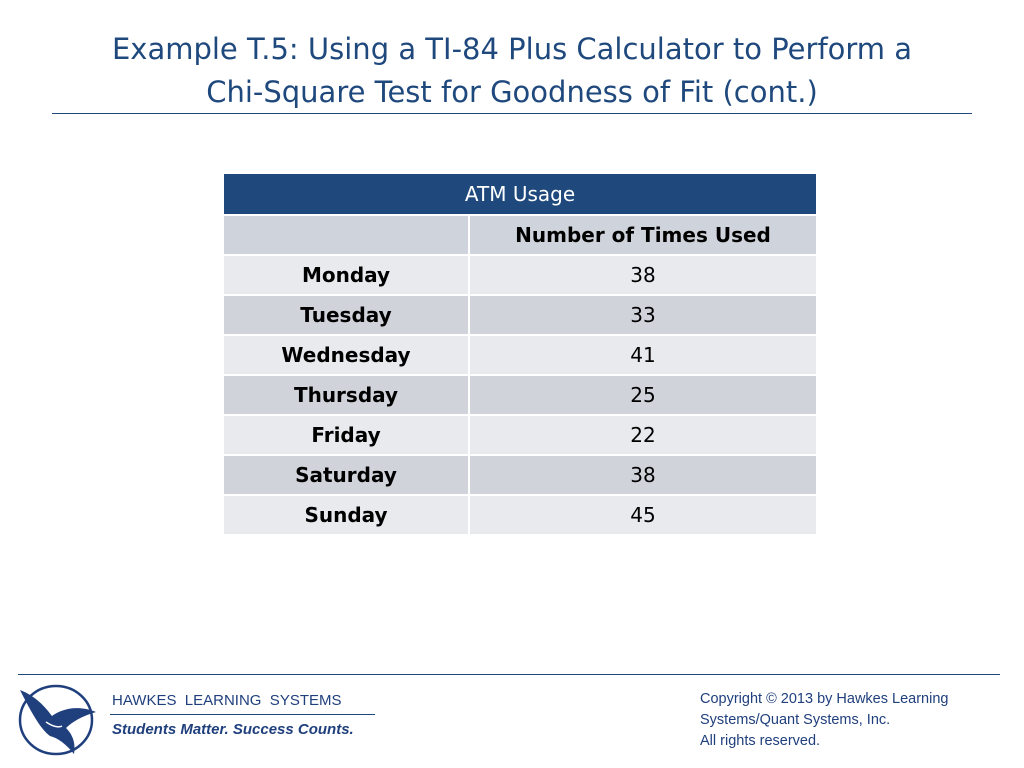 This screenshot has width=1024, height=768. What do you see at coordinates (346, 315) in the screenshot?
I see `row-label: Tuesday` at bounding box center [346, 315].